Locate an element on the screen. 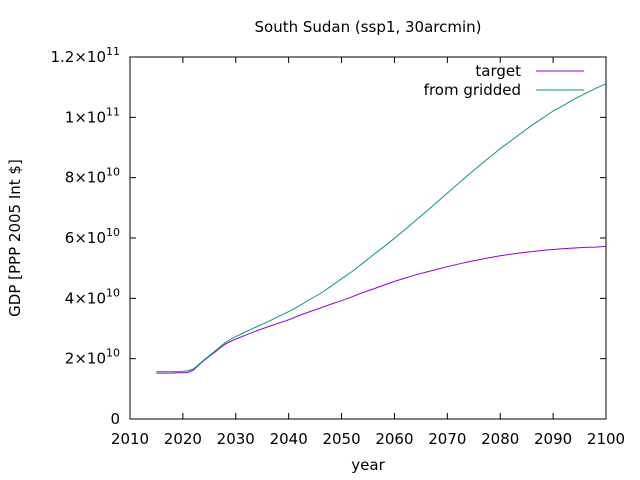 The image size is (640, 480). y-tick-label: 1.2×10¹¹ is located at coordinates (85, 55).